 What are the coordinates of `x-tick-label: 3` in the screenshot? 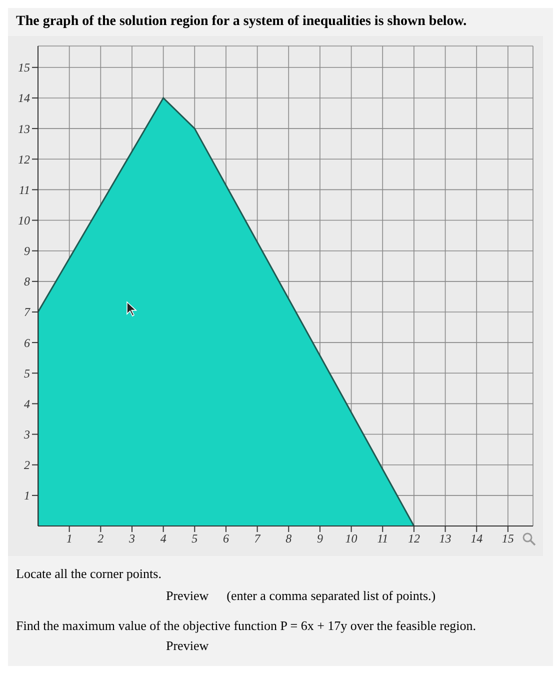 It's located at (131, 539).